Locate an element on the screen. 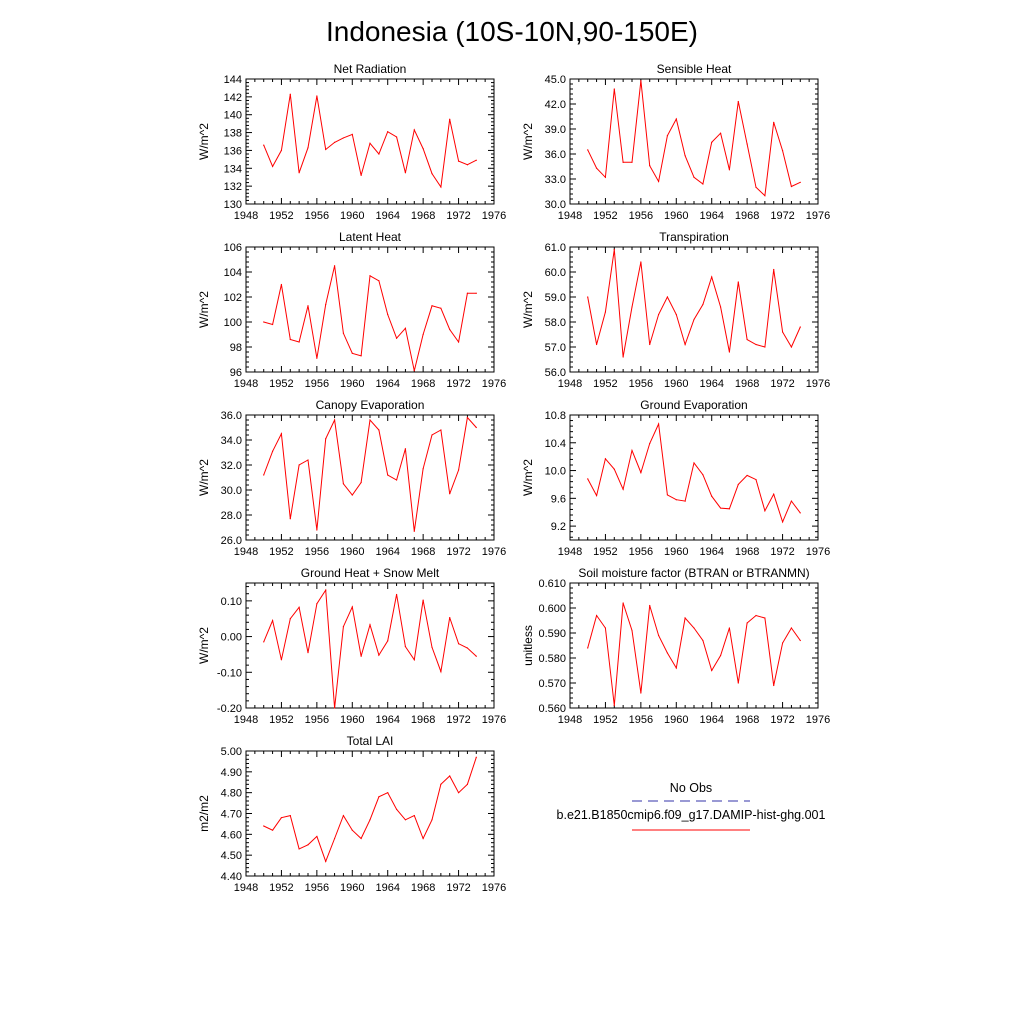 Image resolution: width=1024 pixels, height=1024 pixels. y-tick-label: 100 is located at coordinates (233, 323).